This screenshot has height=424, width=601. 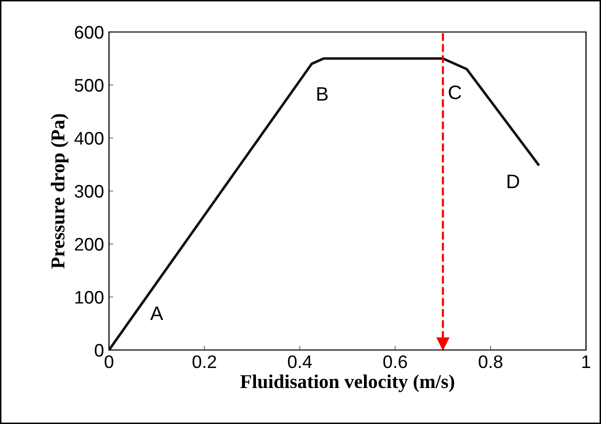 What do you see at coordinates (490, 361) in the screenshot?
I see `x-tick-label: 0.8` at bounding box center [490, 361].